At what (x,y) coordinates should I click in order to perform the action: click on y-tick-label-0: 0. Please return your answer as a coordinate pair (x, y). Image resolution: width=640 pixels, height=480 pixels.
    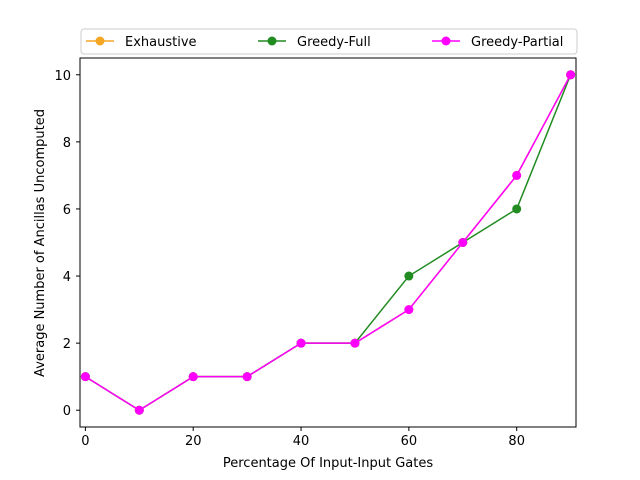
    Looking at the image, I should click on (67, 411).